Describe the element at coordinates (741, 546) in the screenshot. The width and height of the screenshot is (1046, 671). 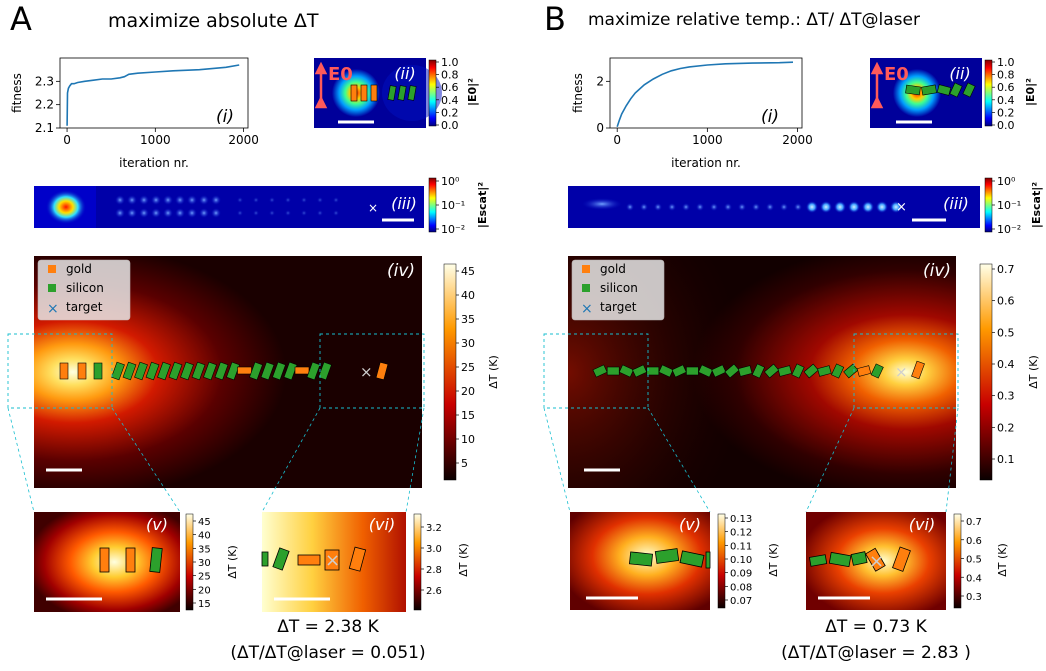
I see `colorbar-tick-label-v-b: 0.11` at that location.